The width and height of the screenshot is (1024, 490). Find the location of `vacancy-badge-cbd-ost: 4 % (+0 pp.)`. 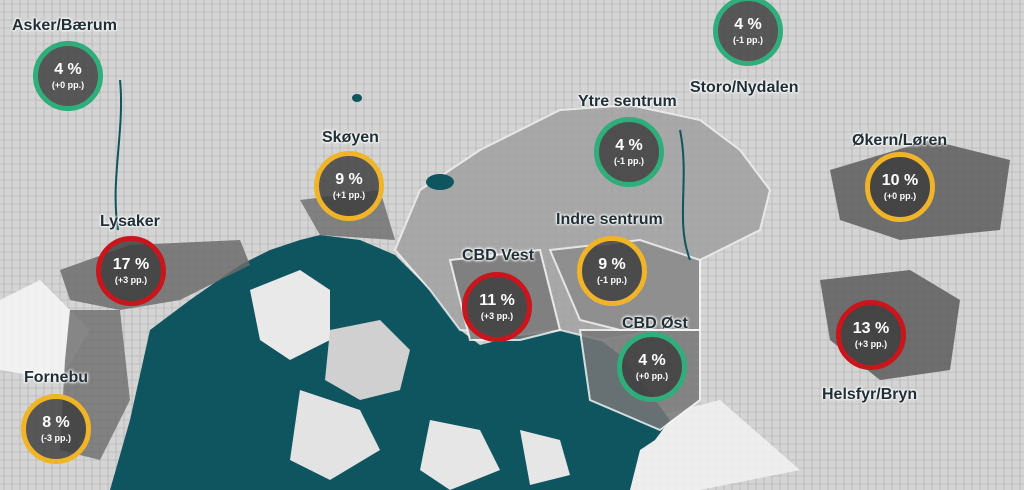

vacancy-badge-cbd-ost: 4 % (+0 pp.) is located at coordinates (652, 367).